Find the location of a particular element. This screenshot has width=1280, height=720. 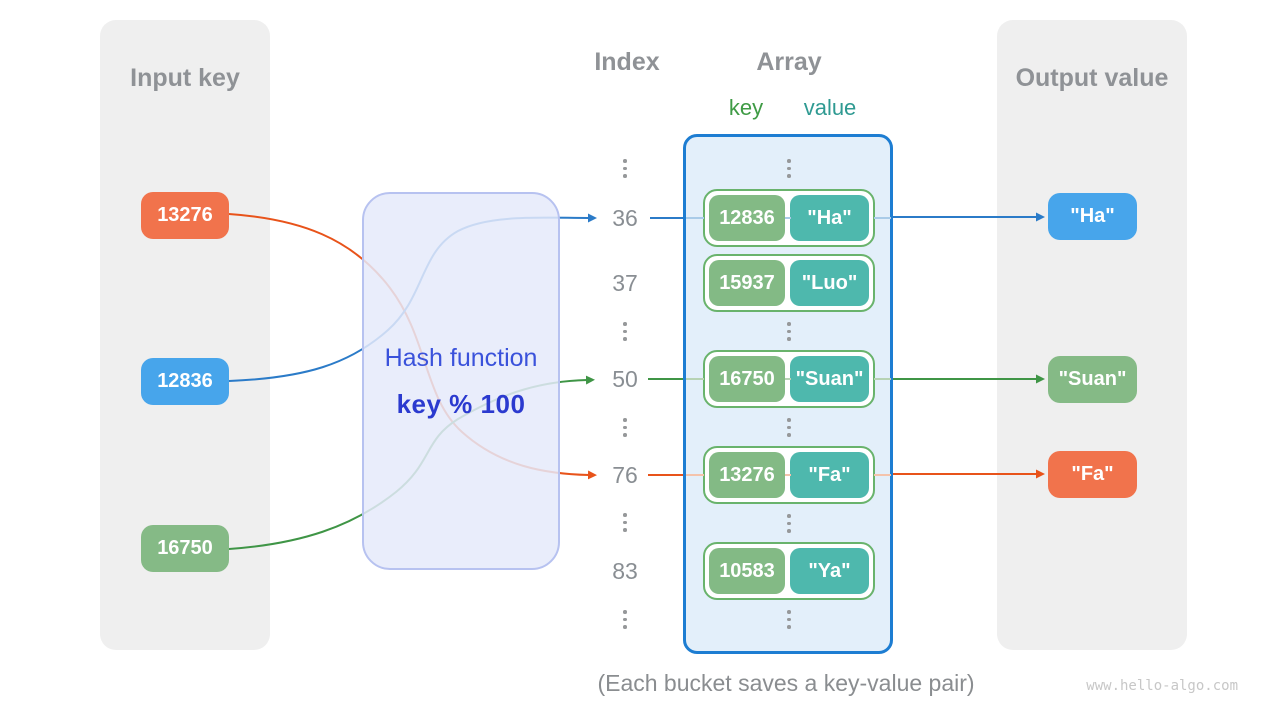

bucket-row-37: 15937 "Luo" is located at coordinates (789, 283).